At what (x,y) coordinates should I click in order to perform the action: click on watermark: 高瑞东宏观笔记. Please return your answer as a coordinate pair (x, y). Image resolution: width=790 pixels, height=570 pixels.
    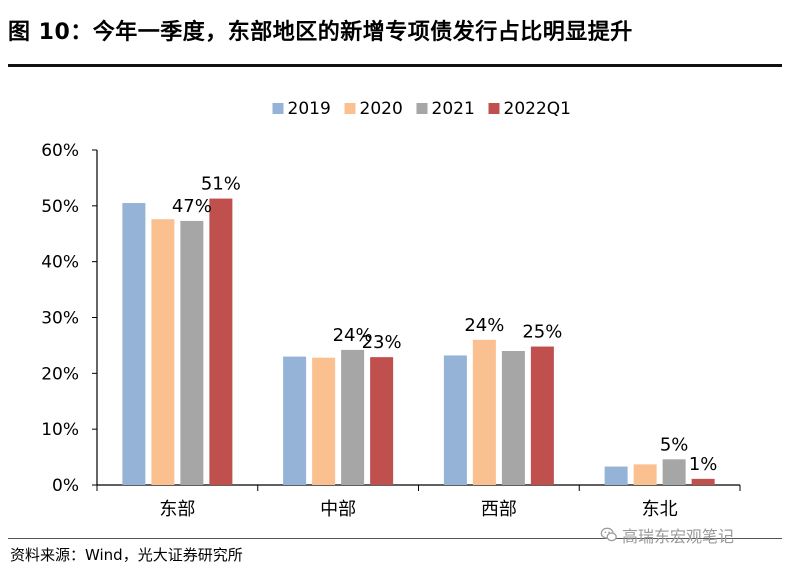
    Looking at the image, I should click on (667, 535).